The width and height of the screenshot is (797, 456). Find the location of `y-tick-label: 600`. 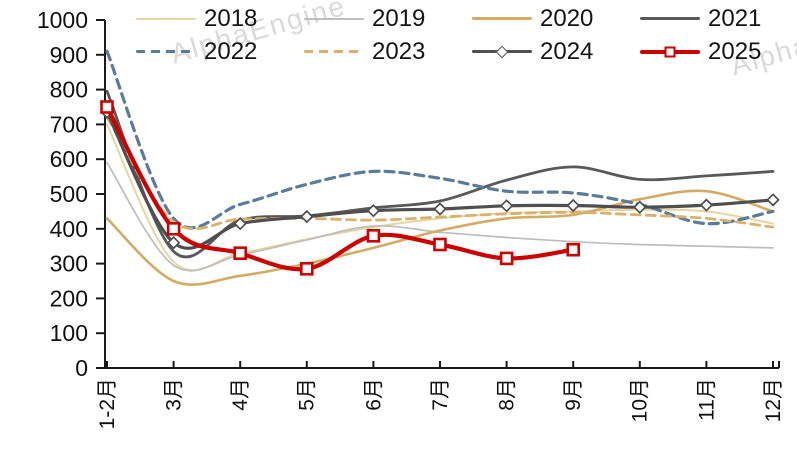

y-tick-label: 600 is located at coordinates (69, 159).